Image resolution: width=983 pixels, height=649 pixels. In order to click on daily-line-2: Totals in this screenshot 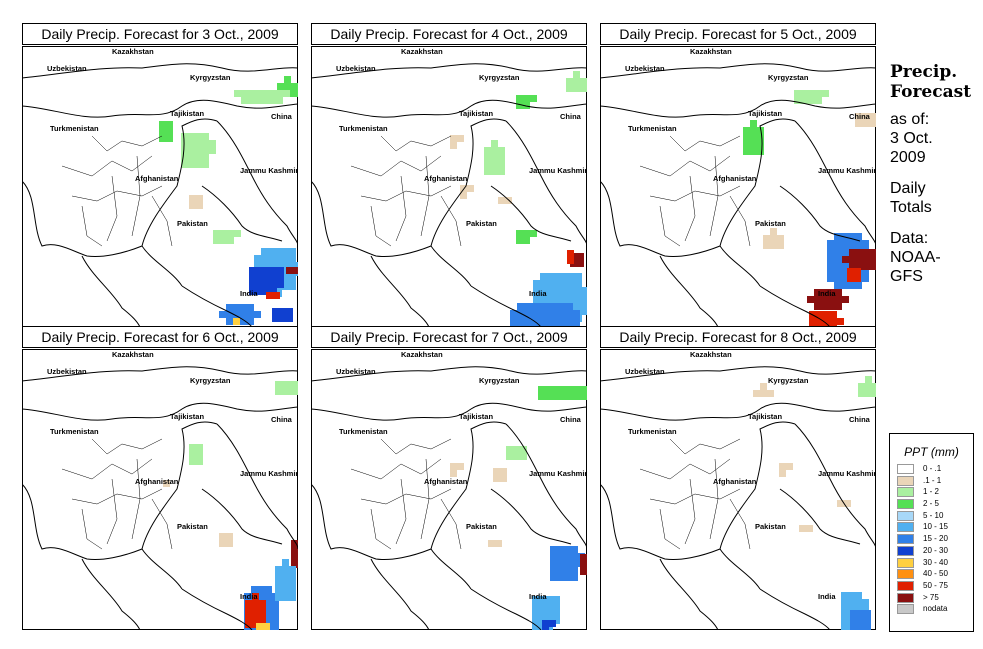, I will do `click(911, 207)`.